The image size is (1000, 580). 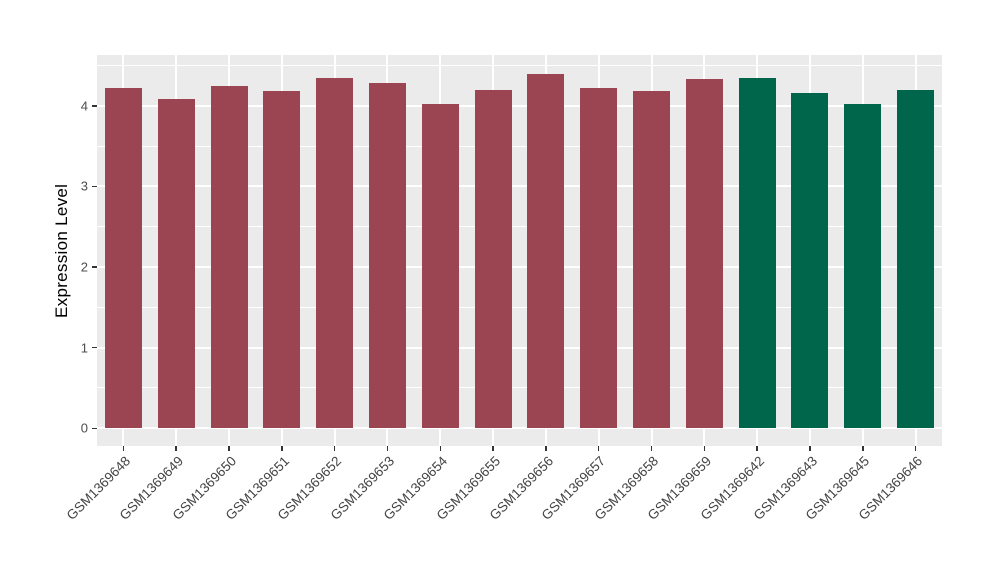 What do you see at coordinates (757, 253) in the screenshot?
I see `bar-GSM1369642` at bounding box center [757, 253].